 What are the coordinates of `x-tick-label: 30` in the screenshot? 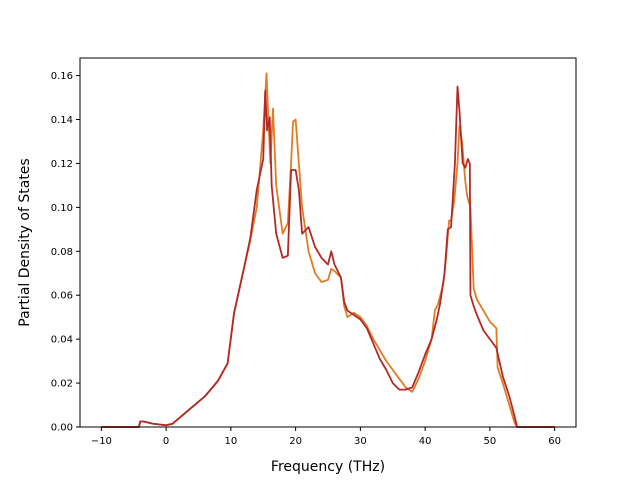 It's located at (360, 441).